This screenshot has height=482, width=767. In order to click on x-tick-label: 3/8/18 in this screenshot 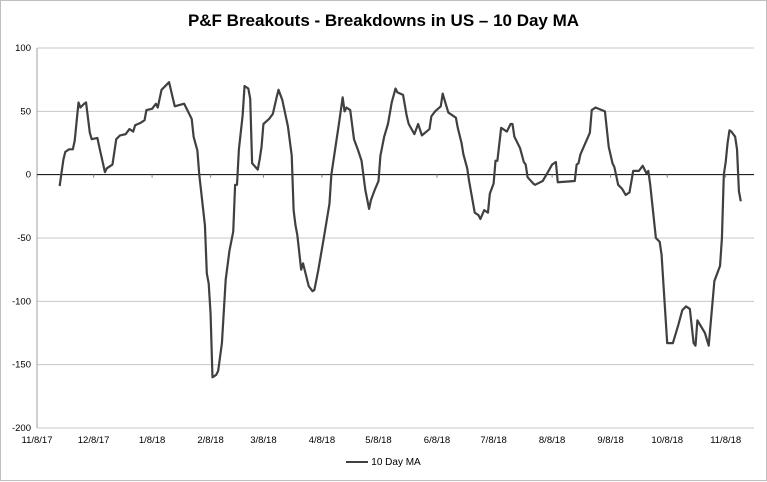, I will do `click(263, 440)`.